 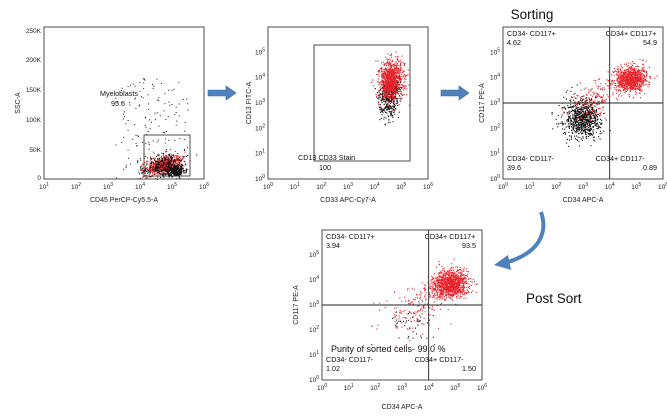 I want to click on quadrant-value: 0.89, so click(x=650, y=167).